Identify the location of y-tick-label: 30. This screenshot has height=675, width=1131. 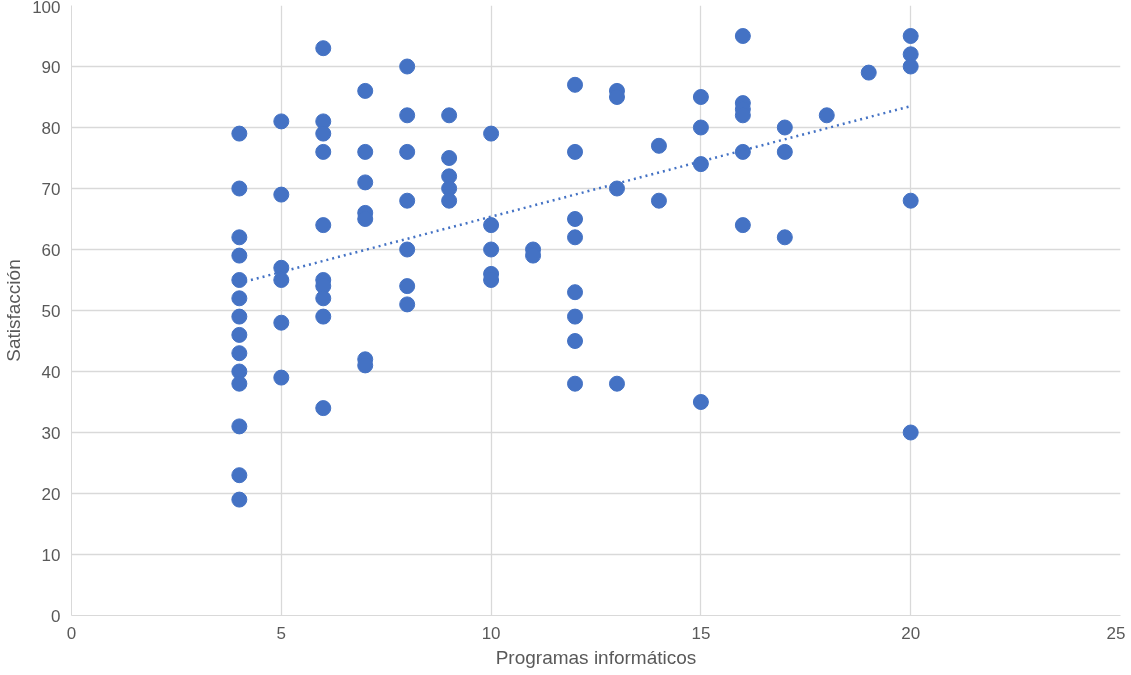
(51, 433).